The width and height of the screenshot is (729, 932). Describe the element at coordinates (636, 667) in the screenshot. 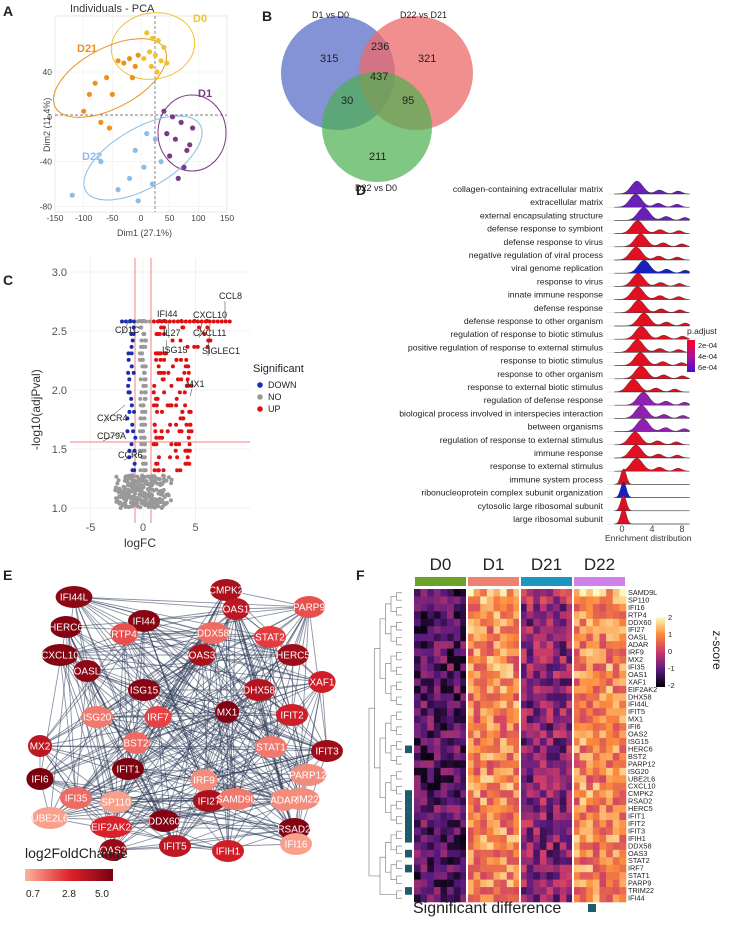

I see `heatmap-gene-label: IFI35` at that location.